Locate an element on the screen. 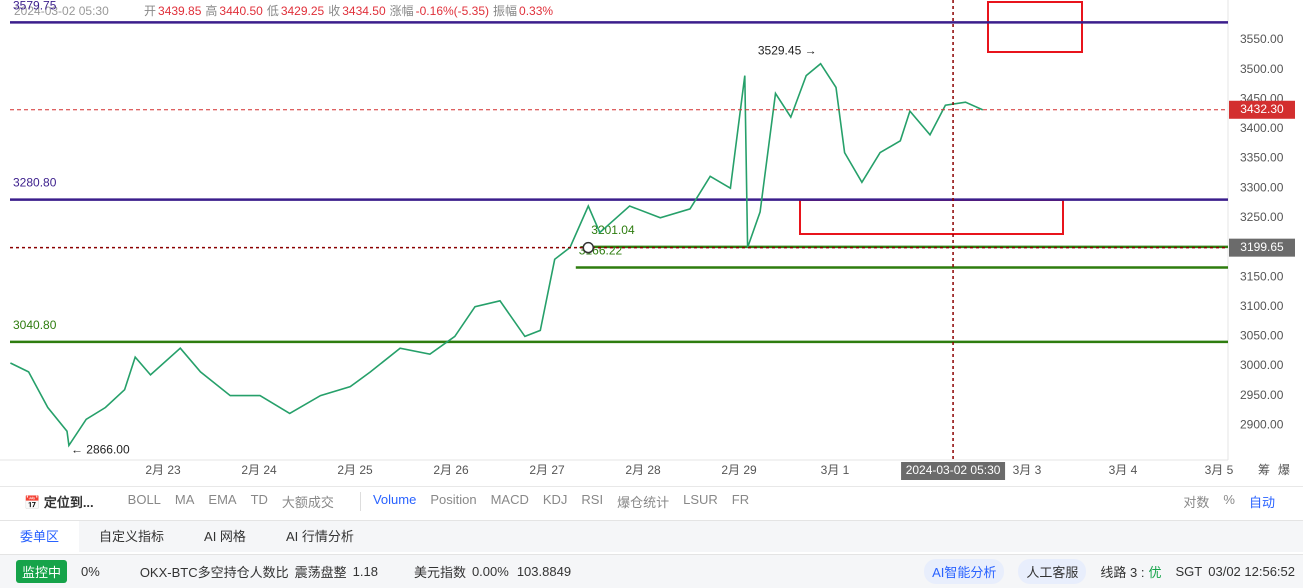  ohlc-label: 收 is located at coordinates (334, 11).